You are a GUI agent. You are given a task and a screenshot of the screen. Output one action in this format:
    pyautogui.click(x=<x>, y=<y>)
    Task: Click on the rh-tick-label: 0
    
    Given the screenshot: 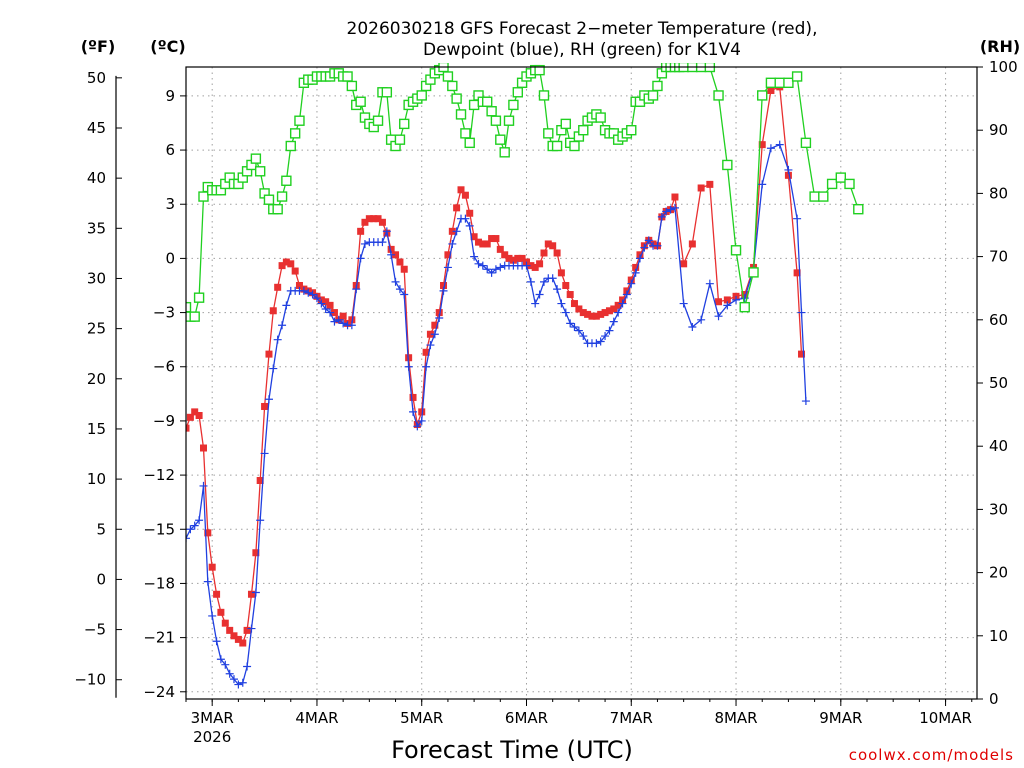 What is the action you would take?
    pyautogui.click(x=994, y=699)
    